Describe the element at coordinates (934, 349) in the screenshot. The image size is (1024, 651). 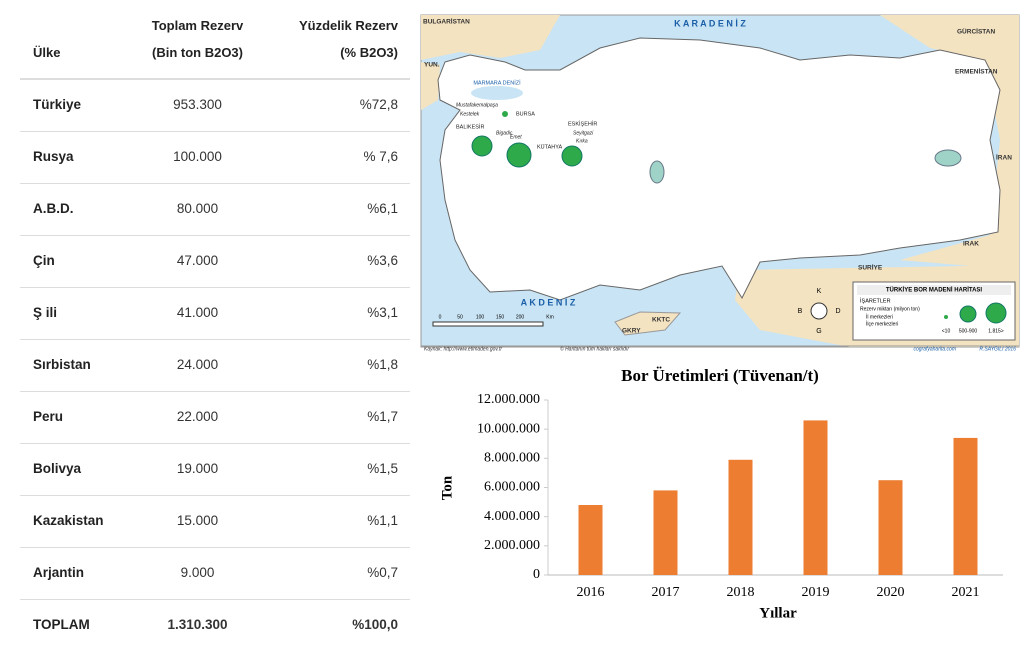
I see `map-label: cografyaharita.com` at that location.